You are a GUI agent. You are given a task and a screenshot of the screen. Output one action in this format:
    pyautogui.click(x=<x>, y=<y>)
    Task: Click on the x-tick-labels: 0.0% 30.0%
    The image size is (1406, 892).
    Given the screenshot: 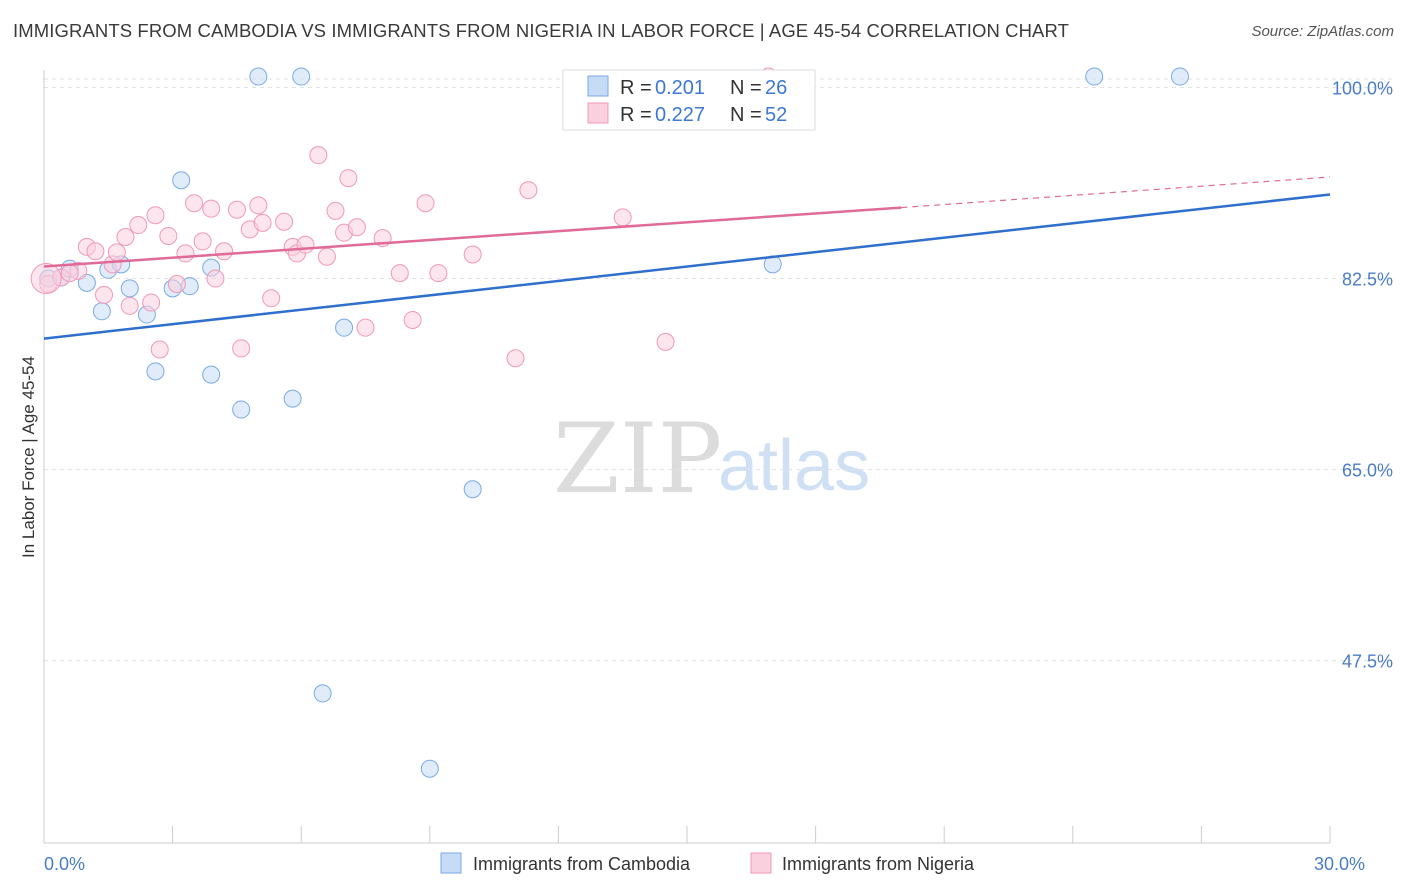 What is the action you would take?
    pyautogui.click(x=704, y=864)
    